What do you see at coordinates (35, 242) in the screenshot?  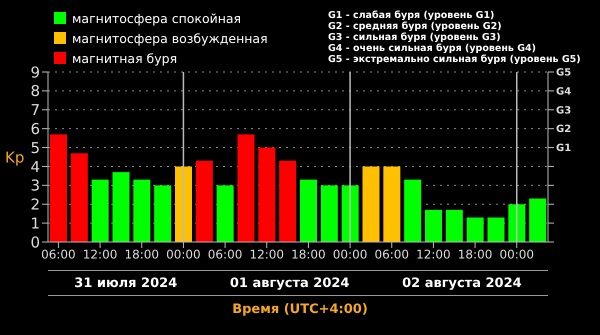 I see `y-tick-label: 0` at bounding box center [35, 242].